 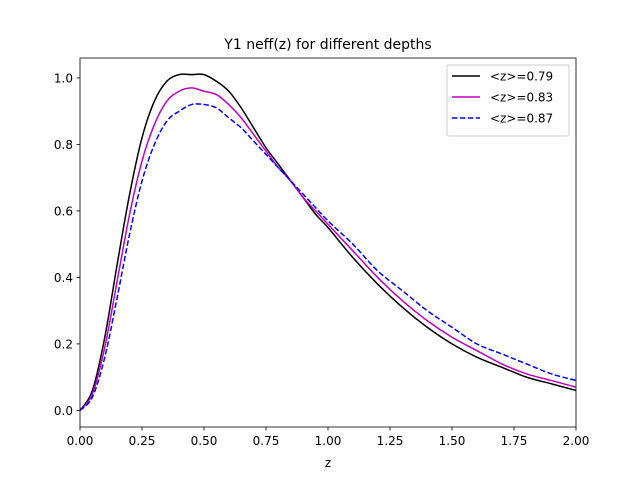 What do you see at coordinates (204, 441) in the screenshot?
I see `x-tick-label: 0.50` at bounding box center [204, 441].